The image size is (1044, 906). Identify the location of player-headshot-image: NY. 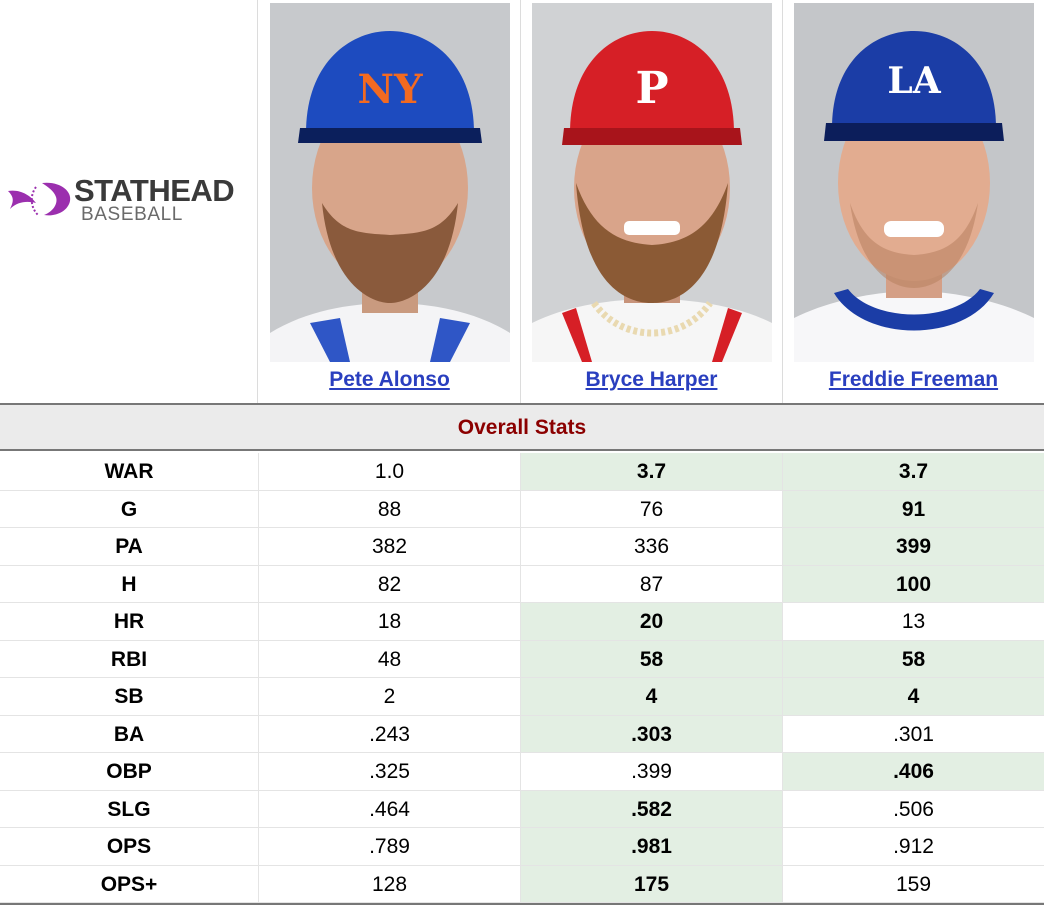
(390, 182).